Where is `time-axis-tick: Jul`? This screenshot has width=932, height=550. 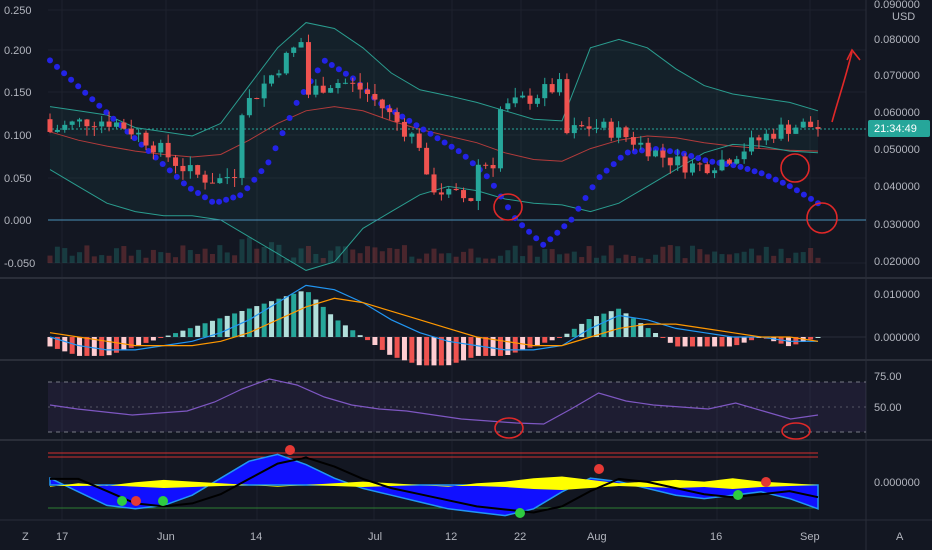
time-axis-tick: Jul is located at coordinates (375, 537).